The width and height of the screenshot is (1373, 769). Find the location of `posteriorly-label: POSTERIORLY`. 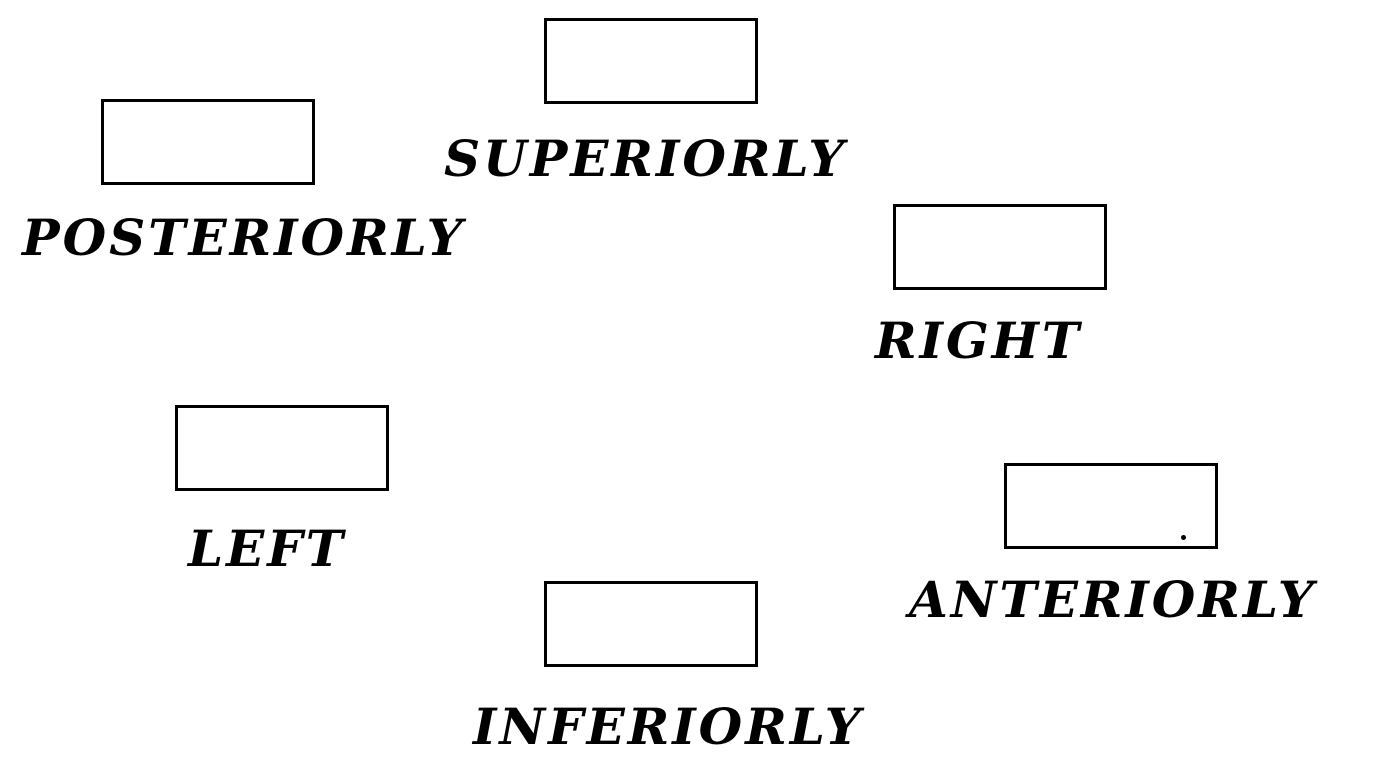

posteriorly-label: POSTERIORLY is located at coordinates (244, 237).